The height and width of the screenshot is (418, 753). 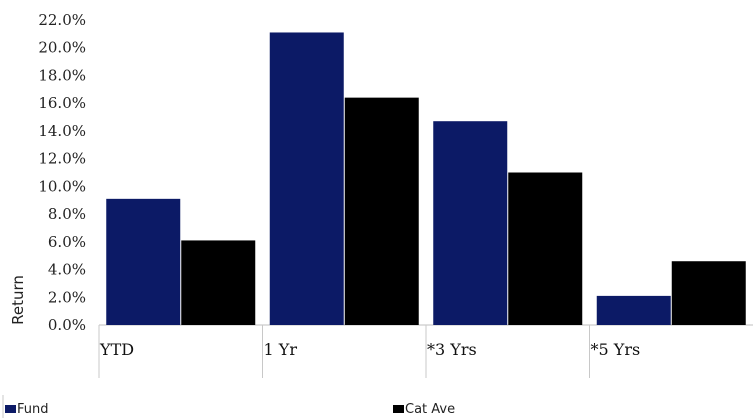 What do you see at coordinates (452, 349) in the screenshot?
I see `x-category-label: *3 Yrs` at bounding box center [452, 349].